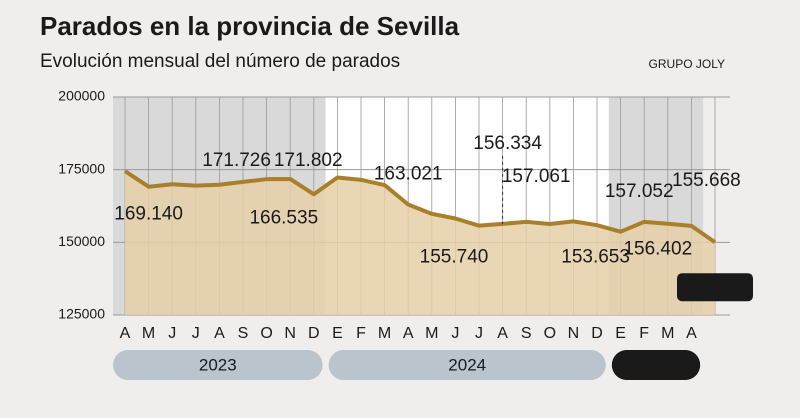  I want to click on value-label: 169.140, so click(148, 214).